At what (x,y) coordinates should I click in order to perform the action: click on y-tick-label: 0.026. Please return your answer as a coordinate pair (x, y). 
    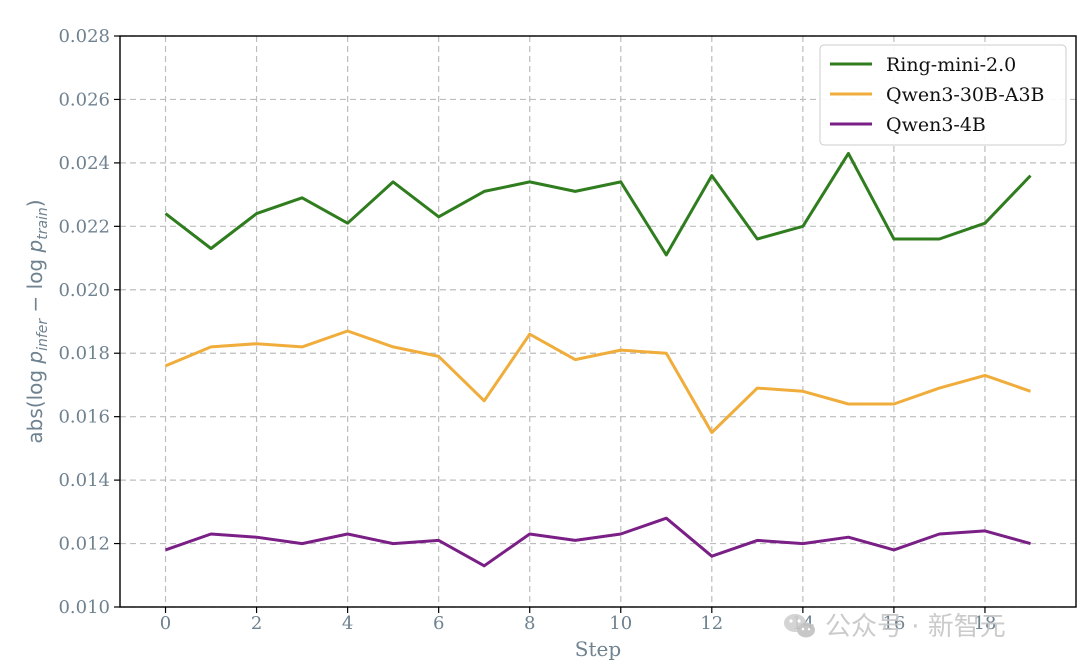
    Looking at the image, I should click on (84, 99).